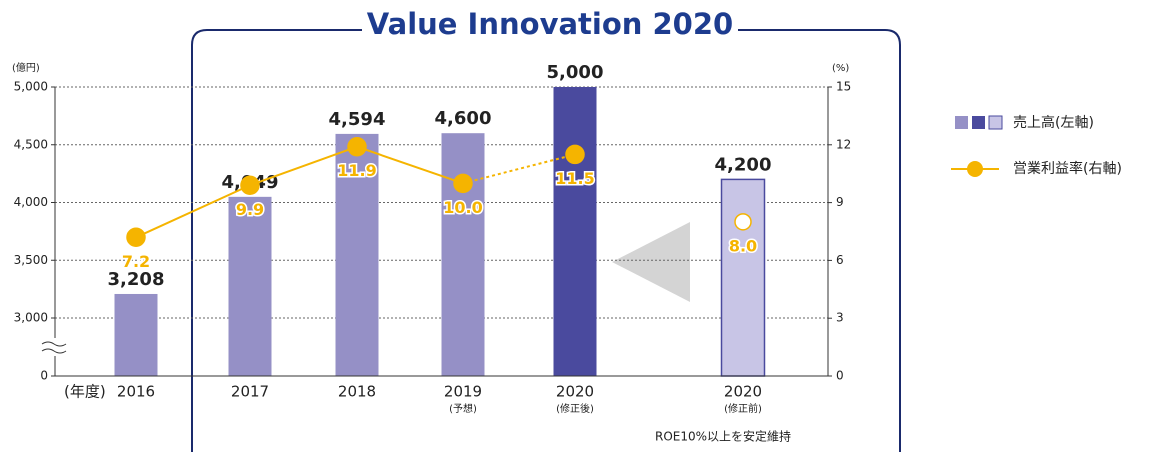 This screenshot has height=452, width=1162. I want to click on axis-break-bg, so click(55, 347).